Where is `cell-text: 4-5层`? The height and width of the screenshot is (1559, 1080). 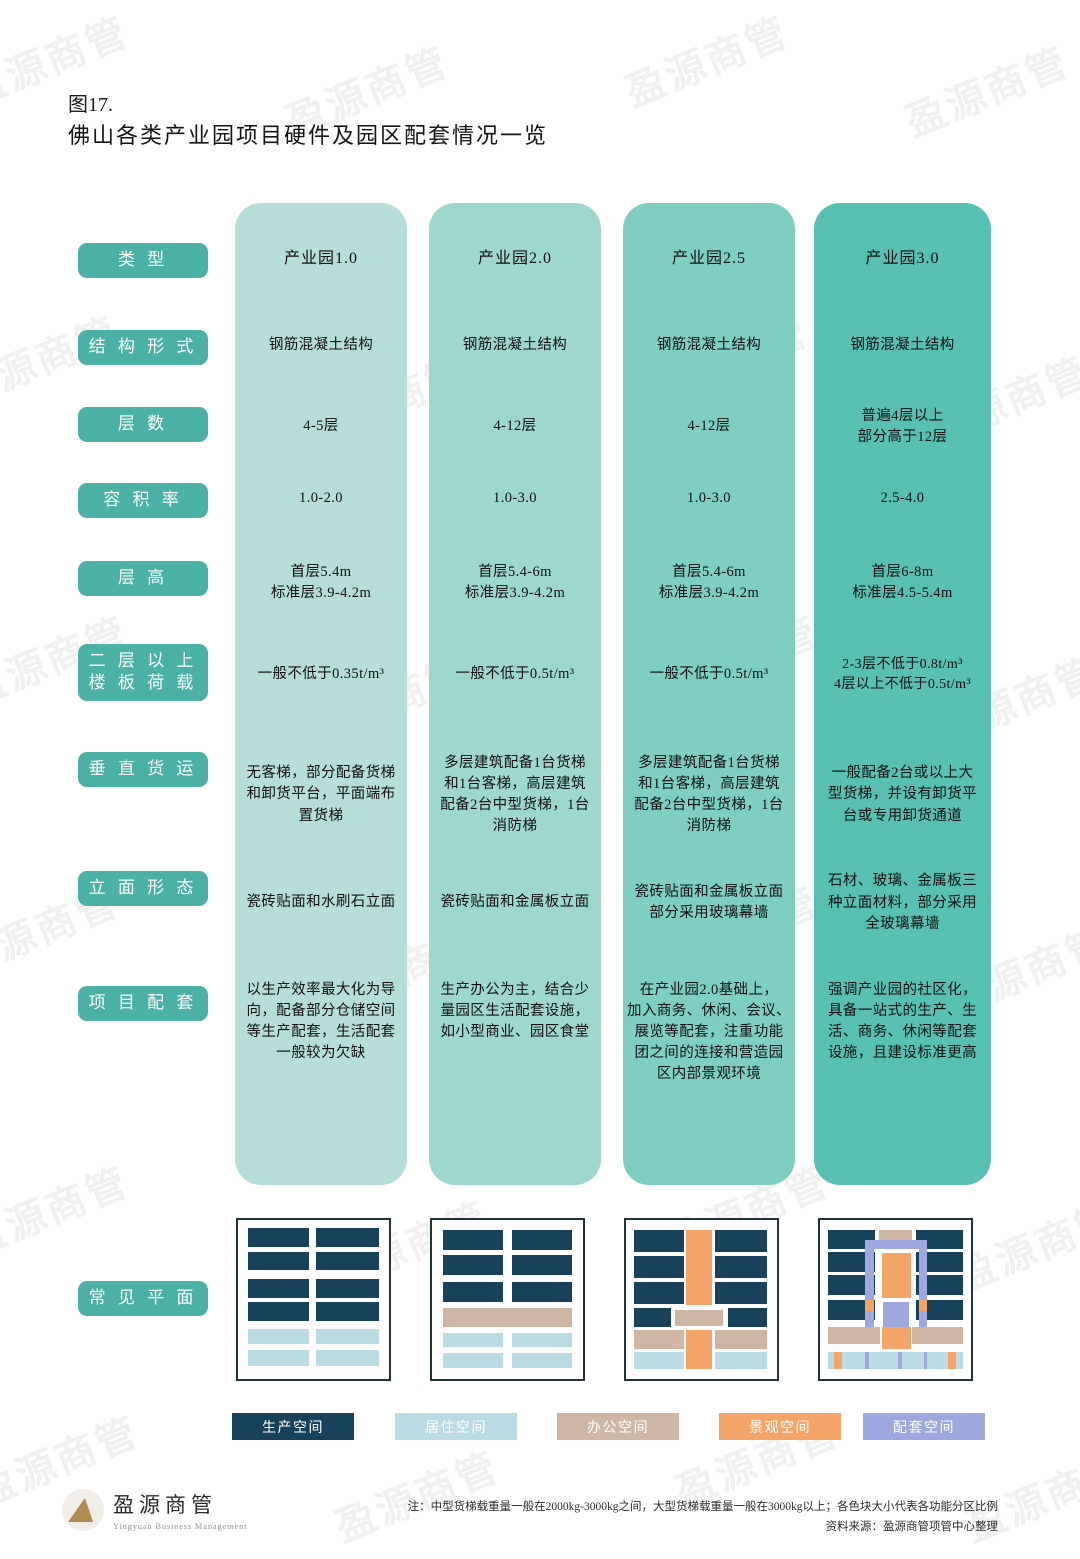 cell-text: 4-5层 is located at coordinates (321, 426).